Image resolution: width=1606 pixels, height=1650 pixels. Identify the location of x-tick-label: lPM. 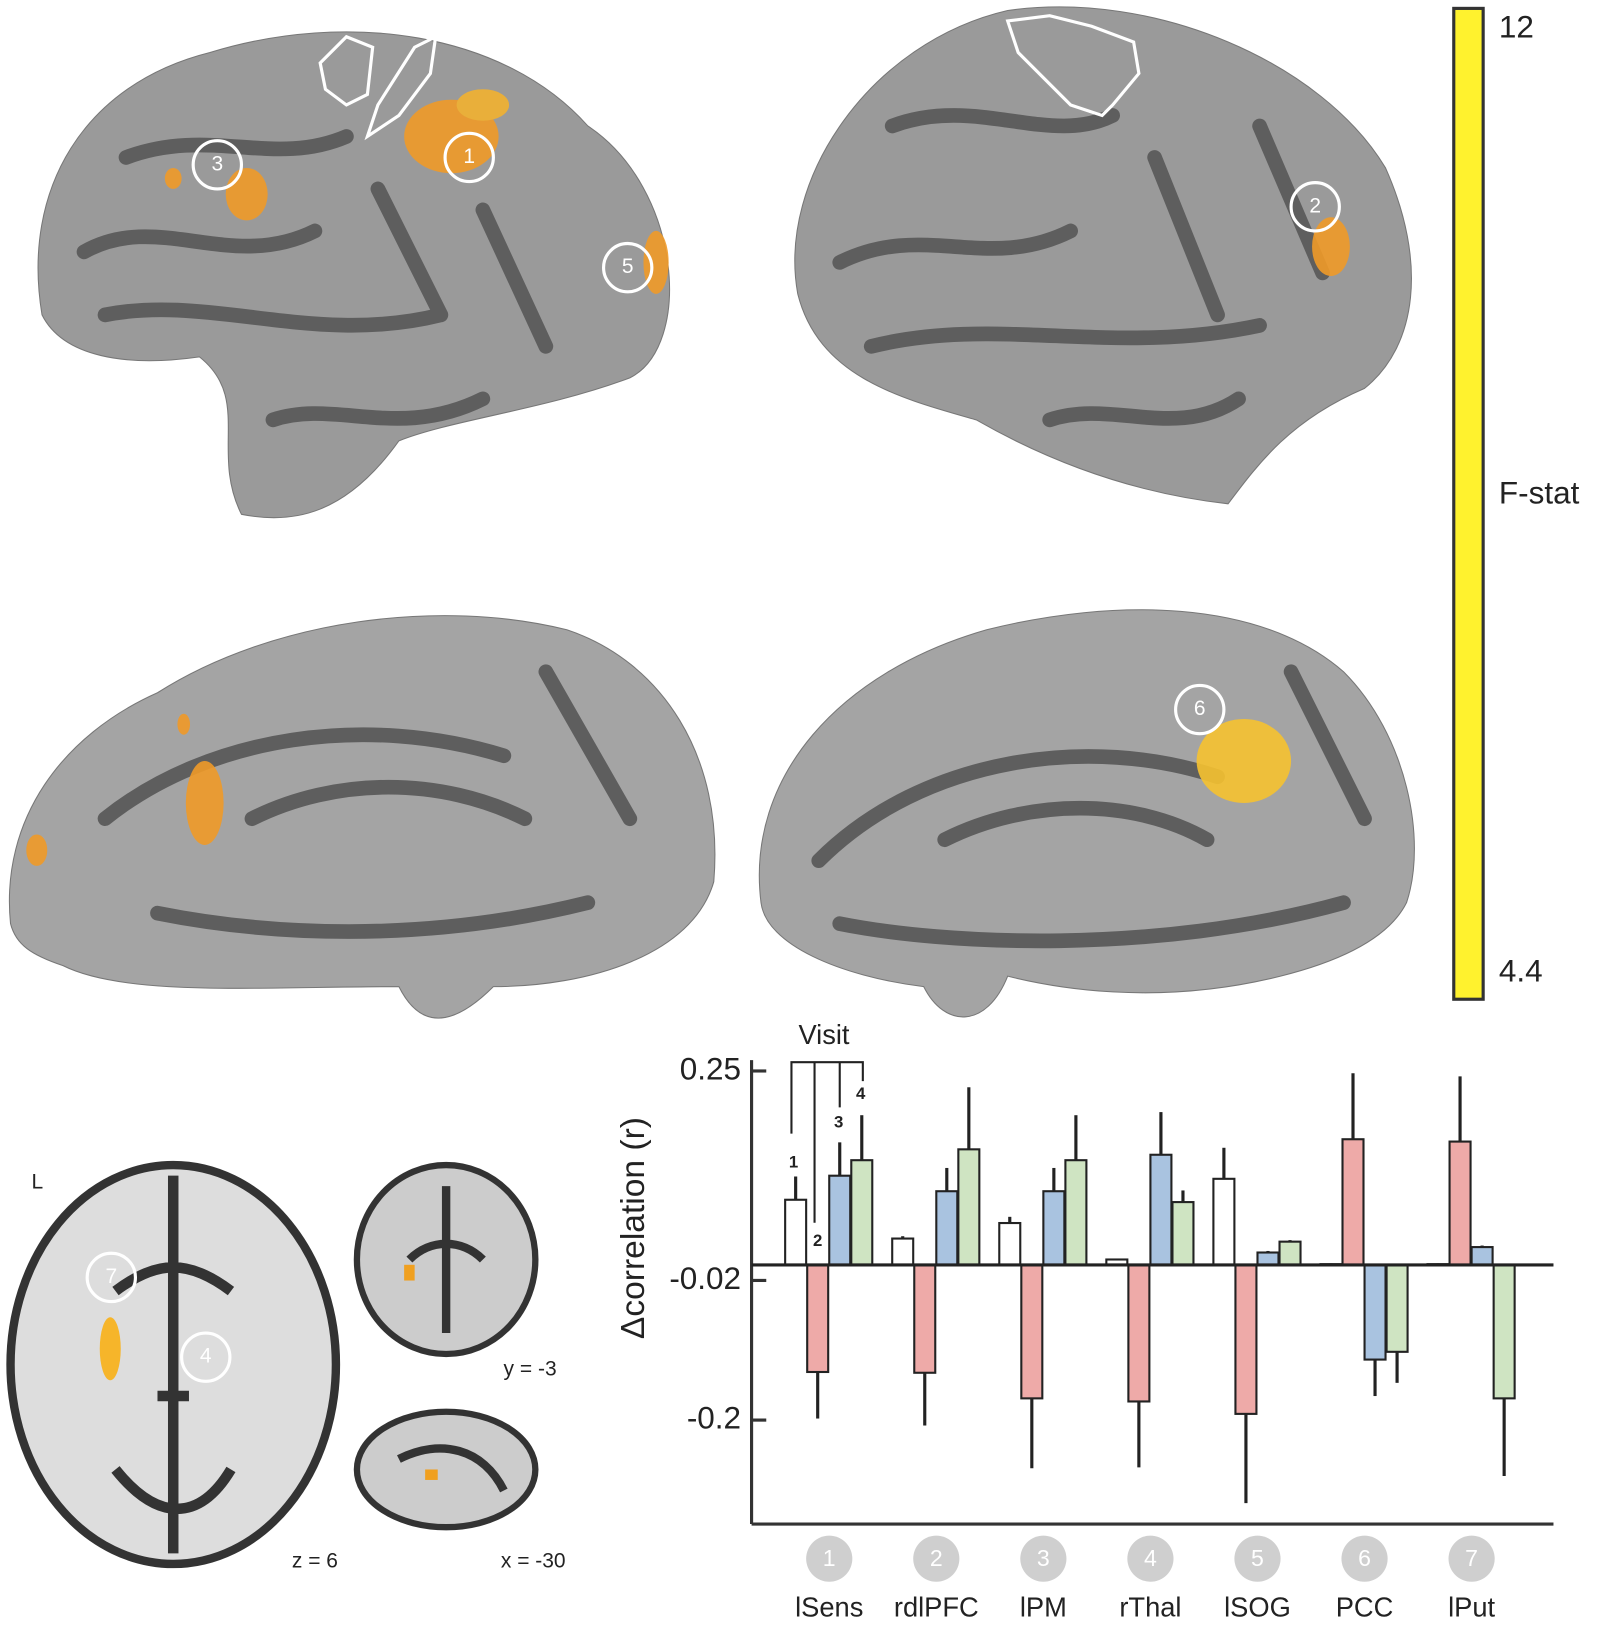
(1043, 1606).